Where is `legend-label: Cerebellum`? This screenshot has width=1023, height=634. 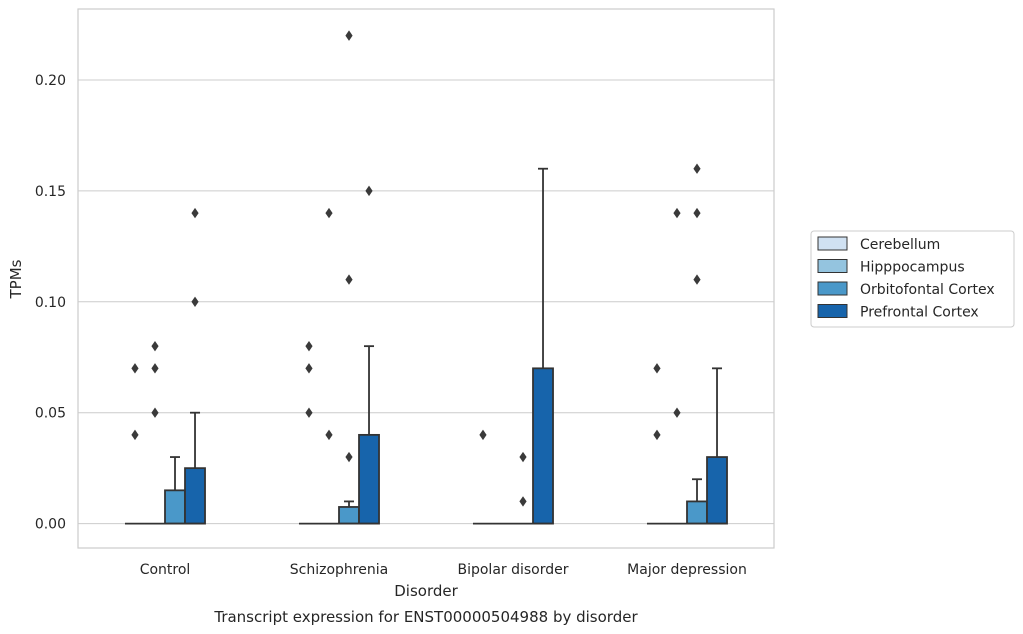
legend-label: Cerebellum is located at coordinates (900, 245).